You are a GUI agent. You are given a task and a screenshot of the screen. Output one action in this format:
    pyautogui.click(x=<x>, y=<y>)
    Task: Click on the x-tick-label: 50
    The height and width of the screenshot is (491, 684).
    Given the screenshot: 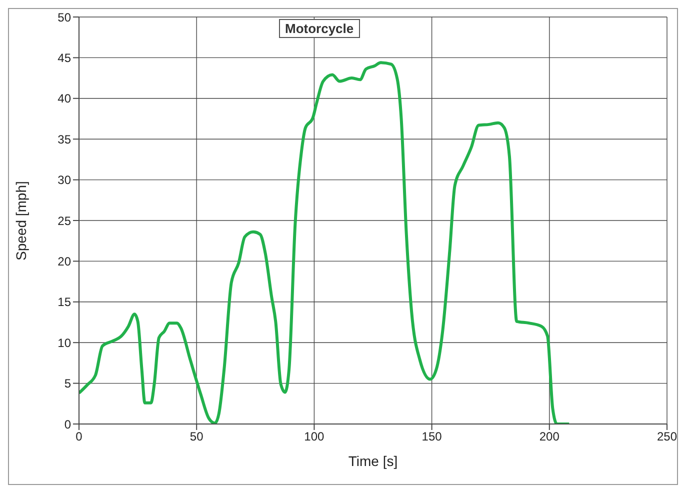 What is the action you would take?
    pyautogui.click(x=197, y=437)
    